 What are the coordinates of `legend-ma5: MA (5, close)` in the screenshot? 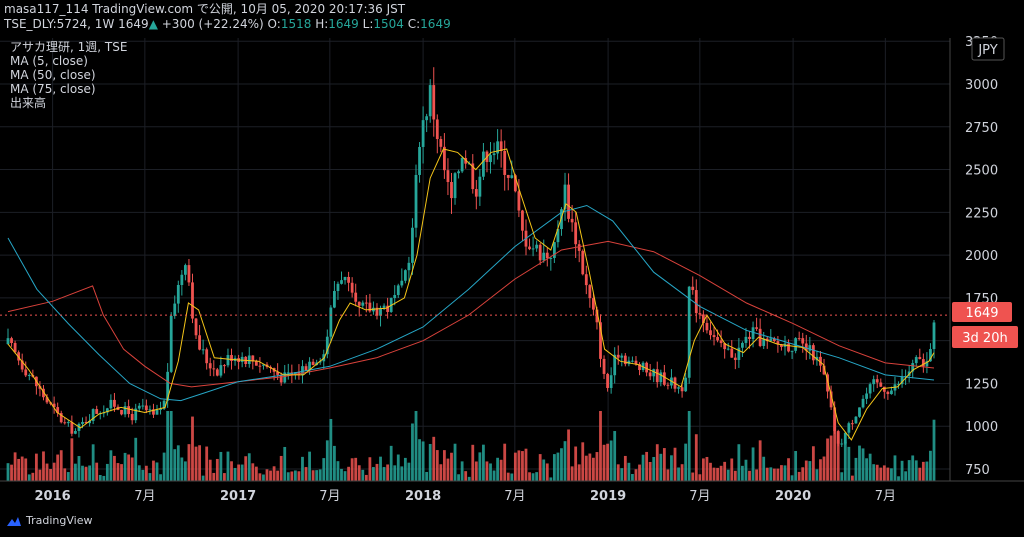 It's located at (49, 61).